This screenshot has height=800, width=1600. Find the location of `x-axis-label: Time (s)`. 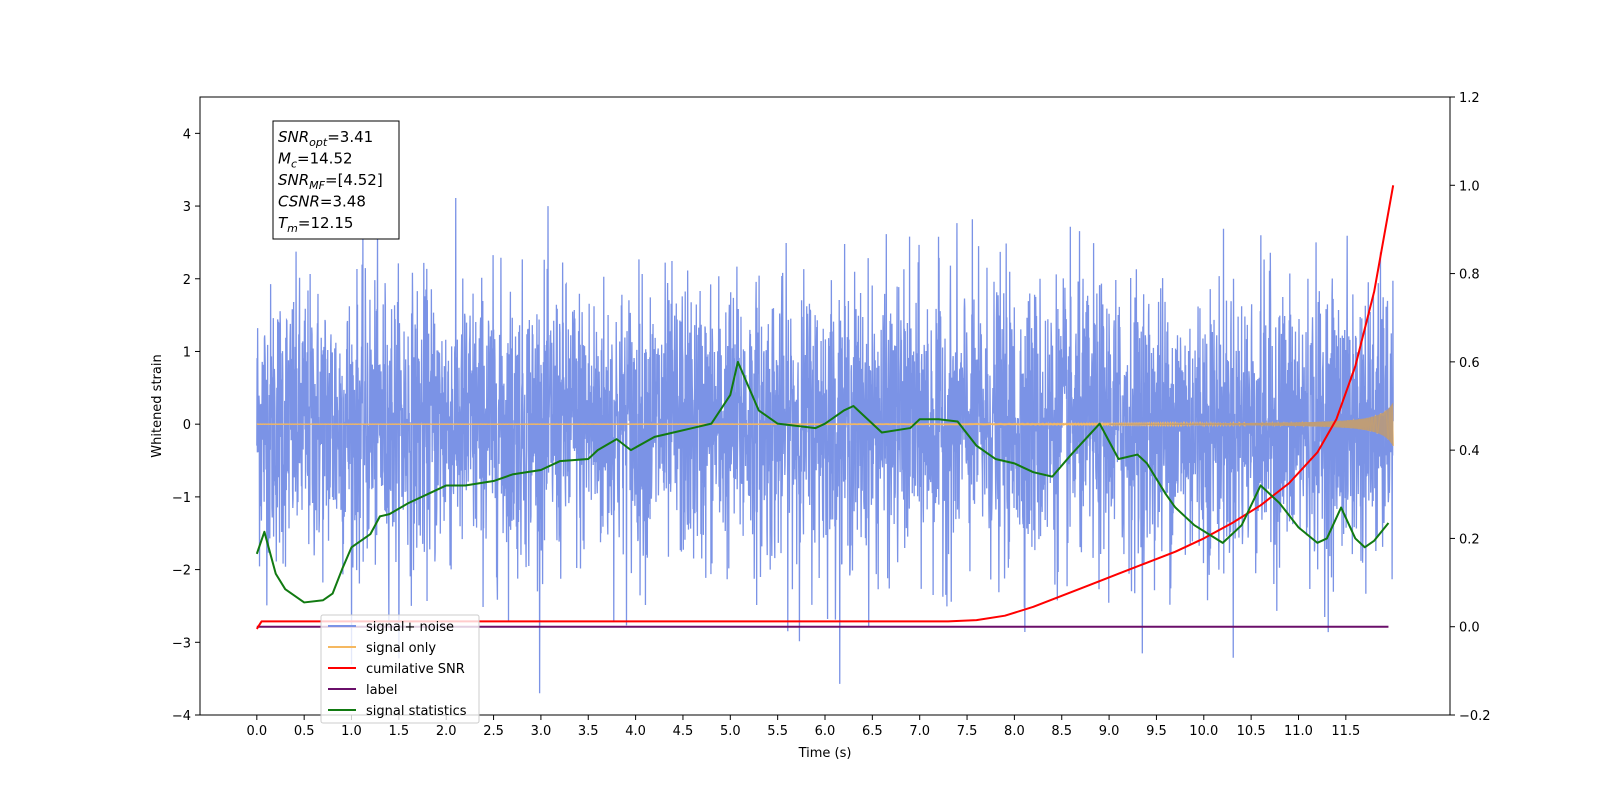

x-axis-label: Time (s) is located at coordinates (825, 753).